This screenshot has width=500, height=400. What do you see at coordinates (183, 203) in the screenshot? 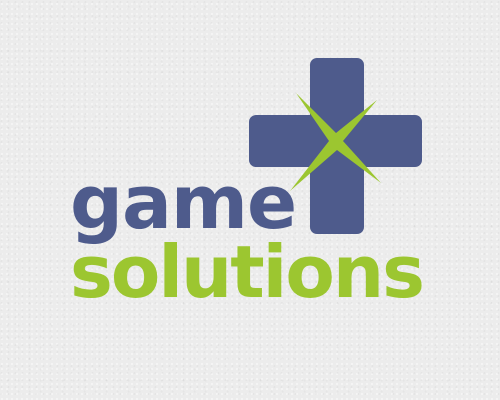
I see `logo-word-game: game` at bounding box center [183, 203].